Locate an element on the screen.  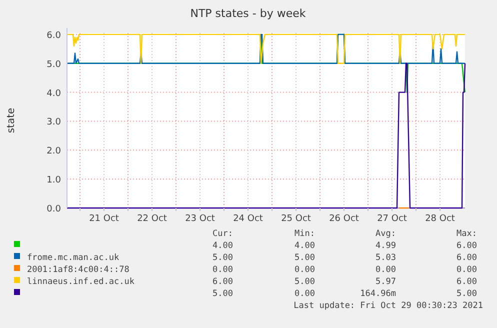
legend-label: linnaeus.inf.ed.ac.uk is located at coordinates (80, 282).